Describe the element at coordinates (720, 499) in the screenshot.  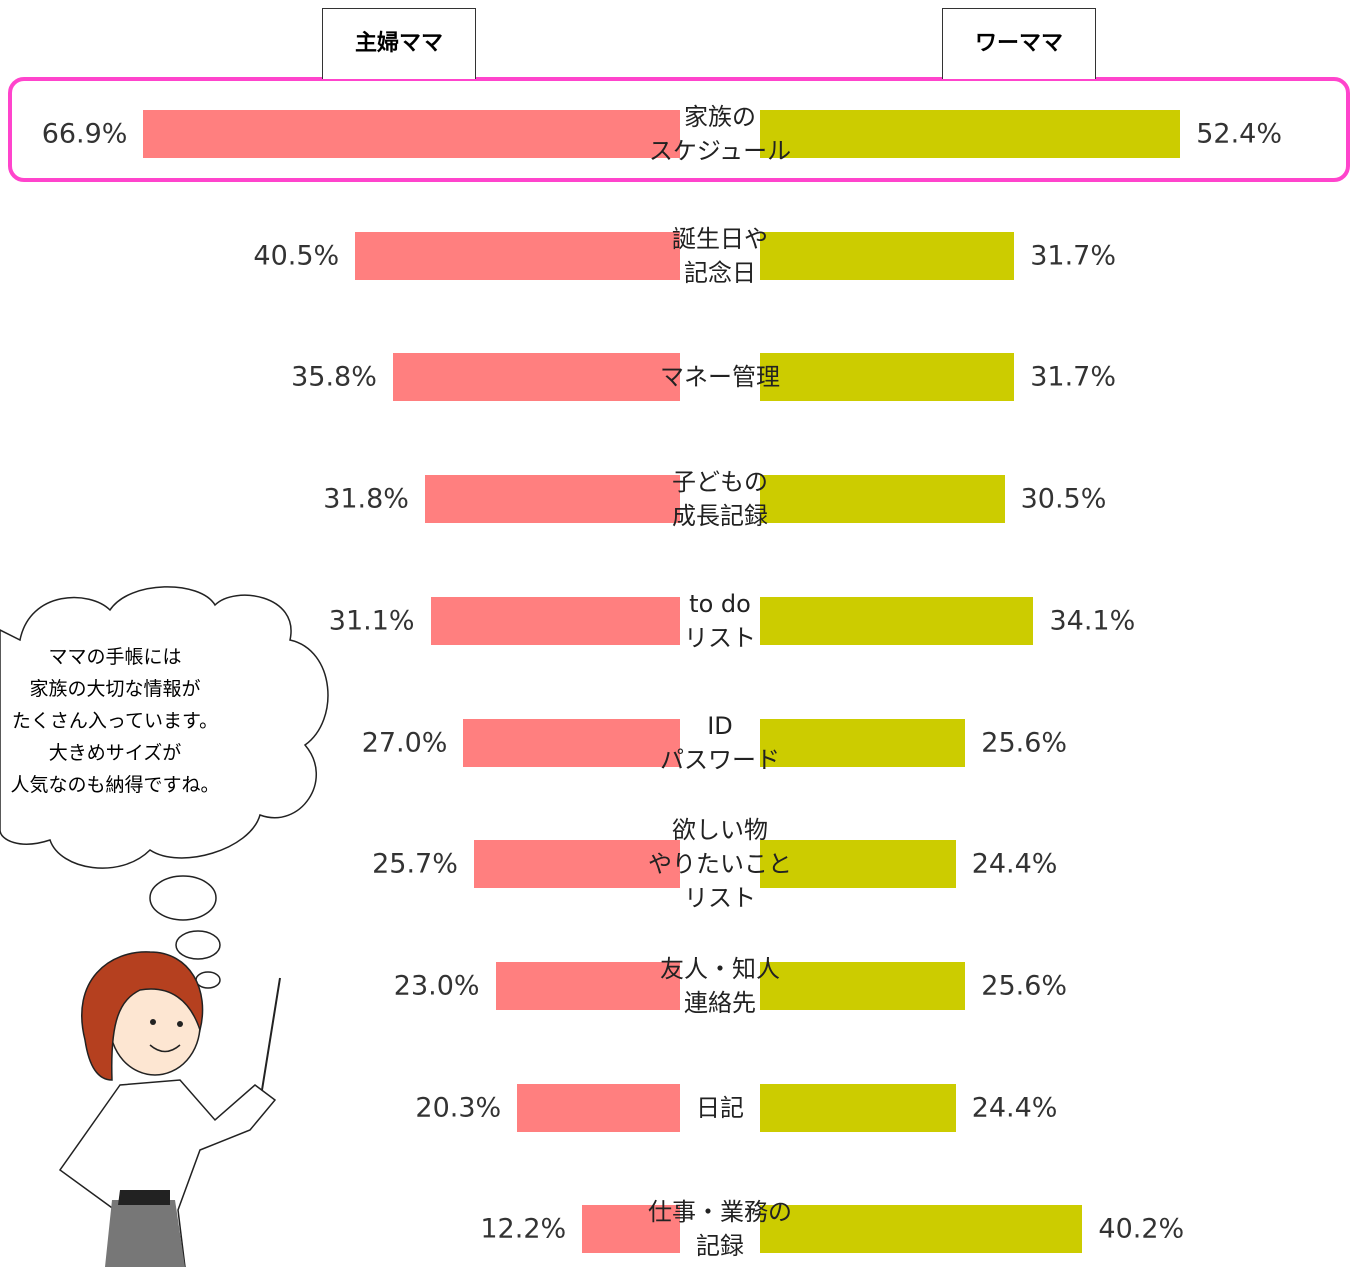
I see `category-label: 子どもの 成長記録` at that location.